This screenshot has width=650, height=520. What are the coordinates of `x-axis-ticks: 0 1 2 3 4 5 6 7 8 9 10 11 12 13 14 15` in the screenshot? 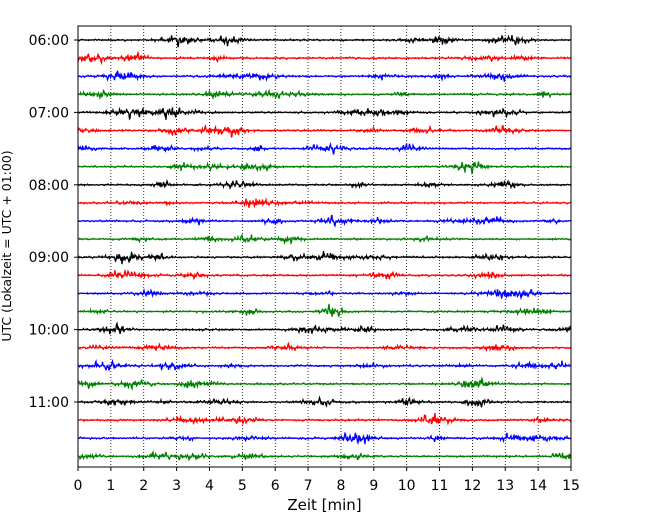 It's located at (327, 480).